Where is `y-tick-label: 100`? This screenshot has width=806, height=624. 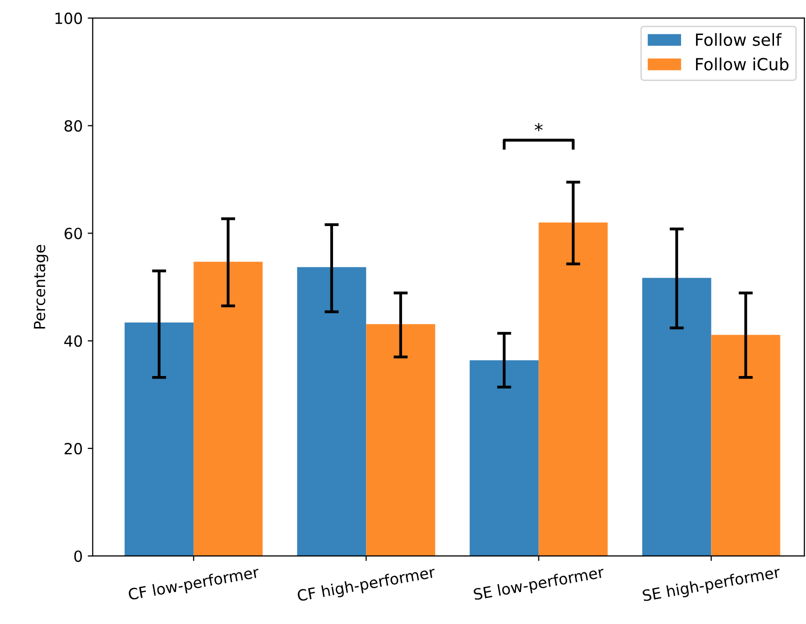
y-tick-label: 100 is located at coordinates (68, 18).